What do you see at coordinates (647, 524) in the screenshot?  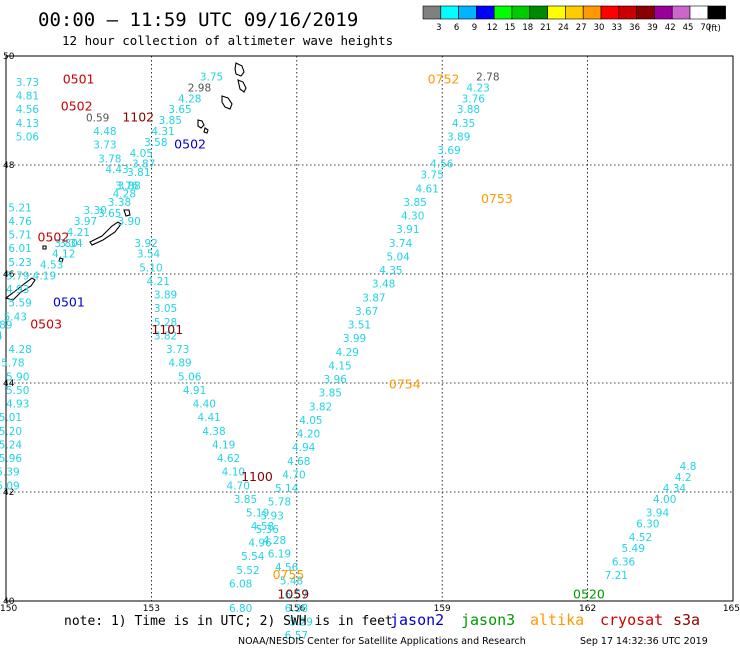 I see `wave-height-value: 6.30` at bounding box center [647, 524].